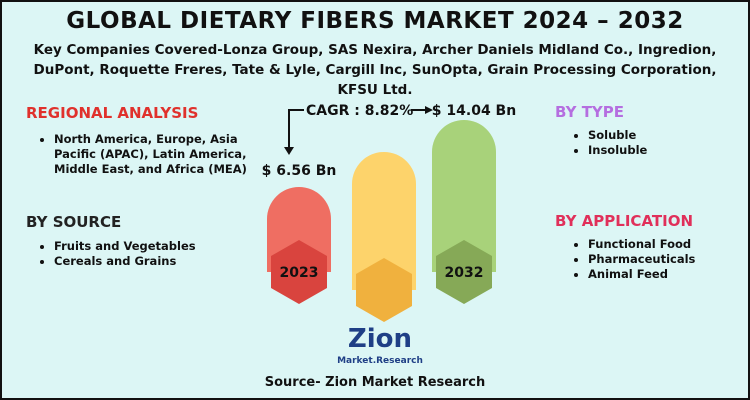 This screenshot has width=750, height=400. I want to click on section-heading: REGIONAL ANALYSIS, so click(112, 113).